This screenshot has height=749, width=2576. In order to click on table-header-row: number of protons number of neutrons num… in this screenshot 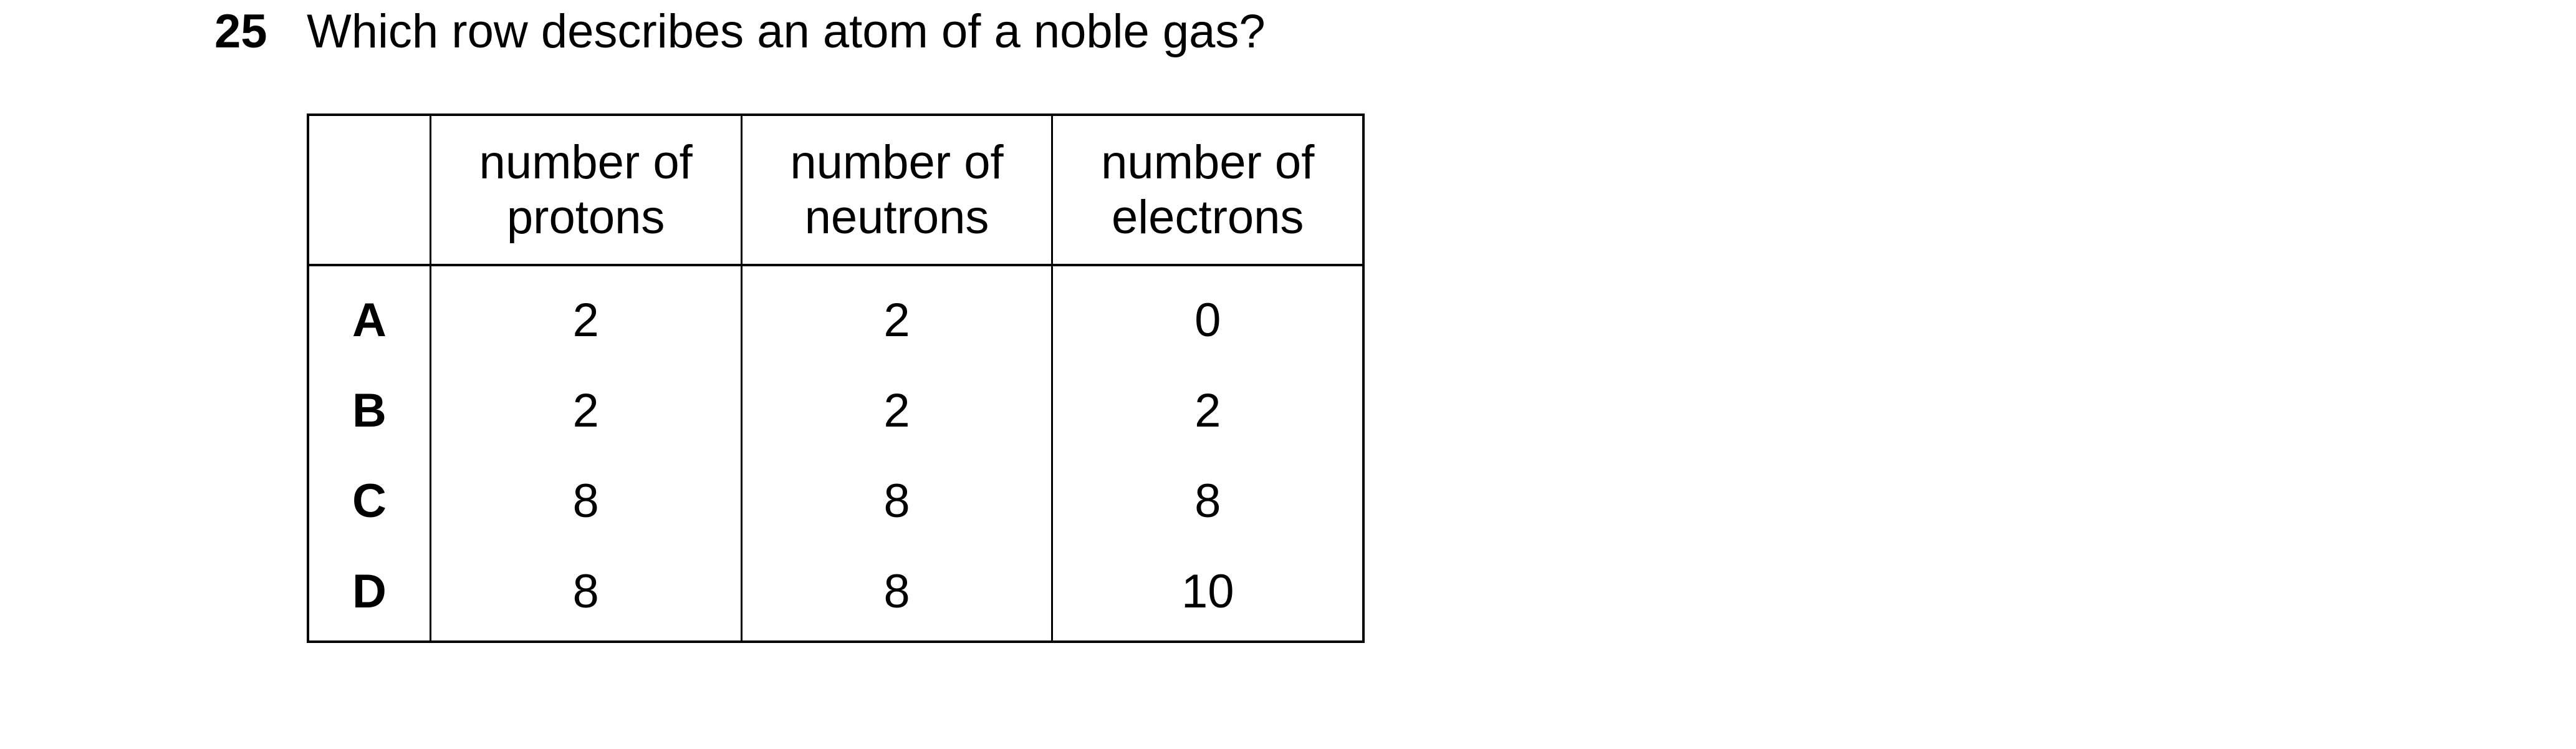, I will do `click(835, 190)`.